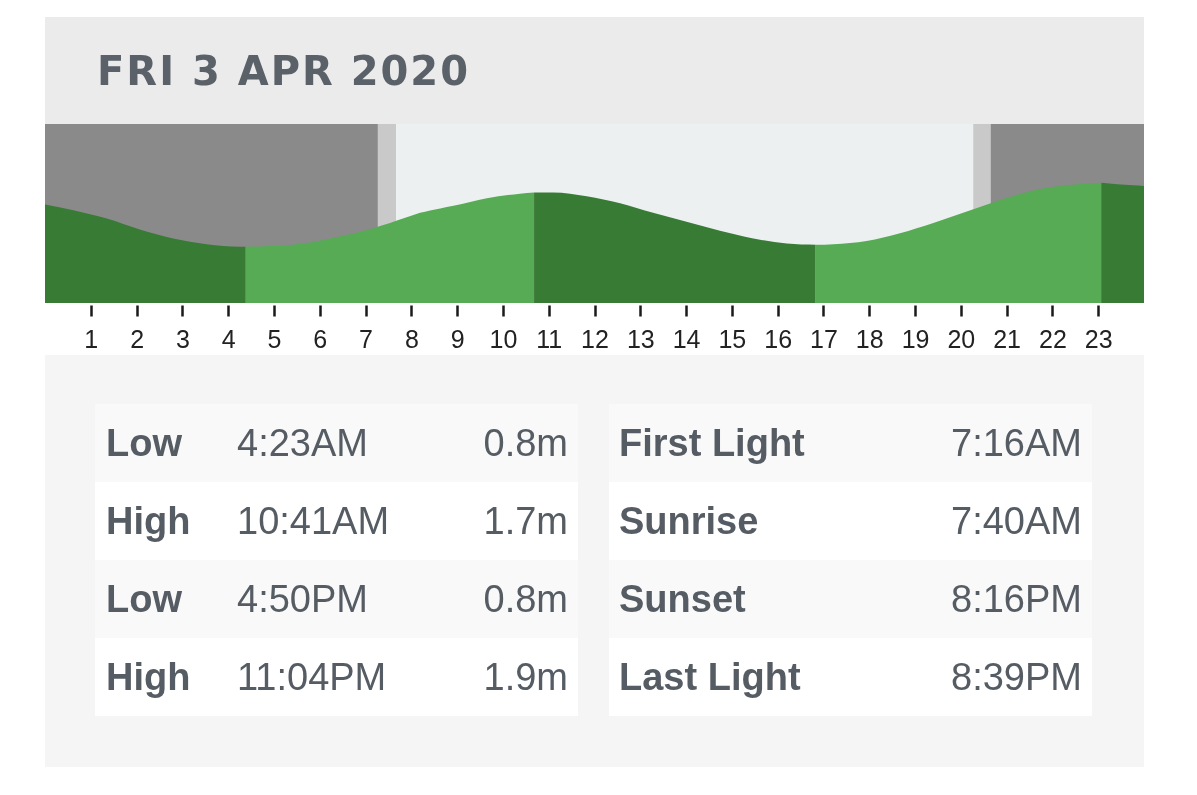  What do you see at coordinates (1016, 443) in the screenshot?
I see `text: 7:16AM` at bounding box center [1016, 443].